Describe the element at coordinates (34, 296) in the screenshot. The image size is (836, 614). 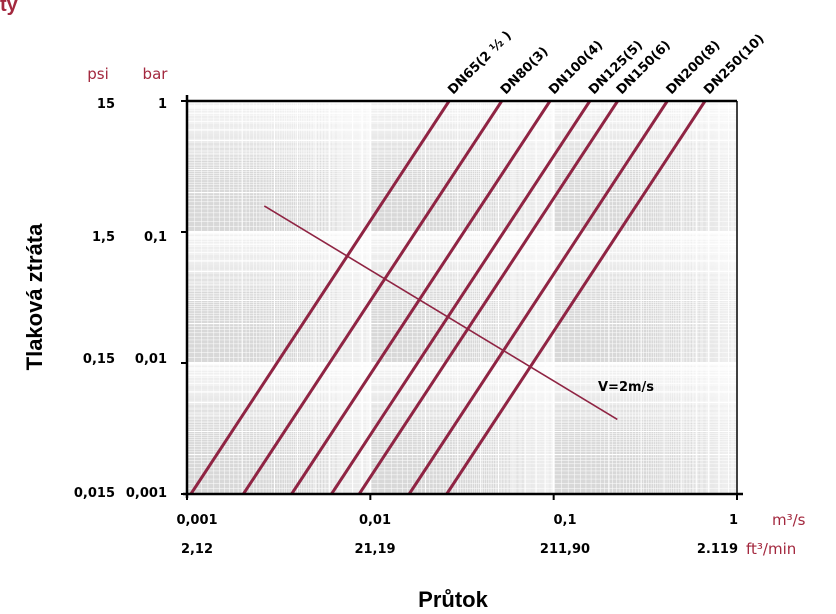
I see `y-axis-title: Tlaková ztráta` at that location.